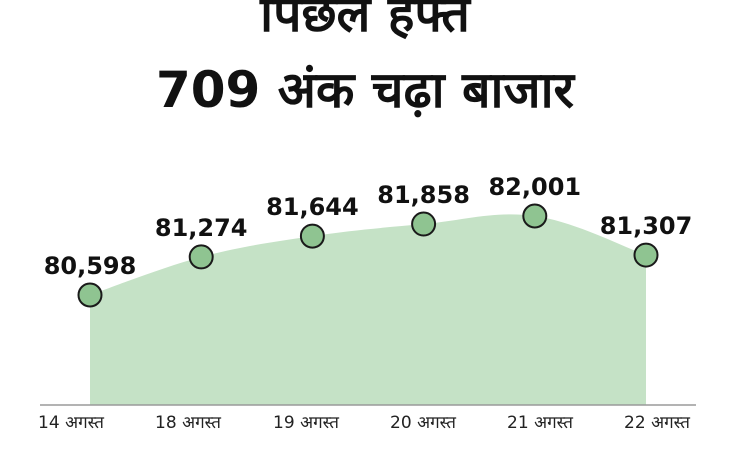 This screenshot has width=730, height=470. Describe the element at coordinates (306, 423) in the screenshot. I see `x-tick-label: 19 अगस्त` at that location.